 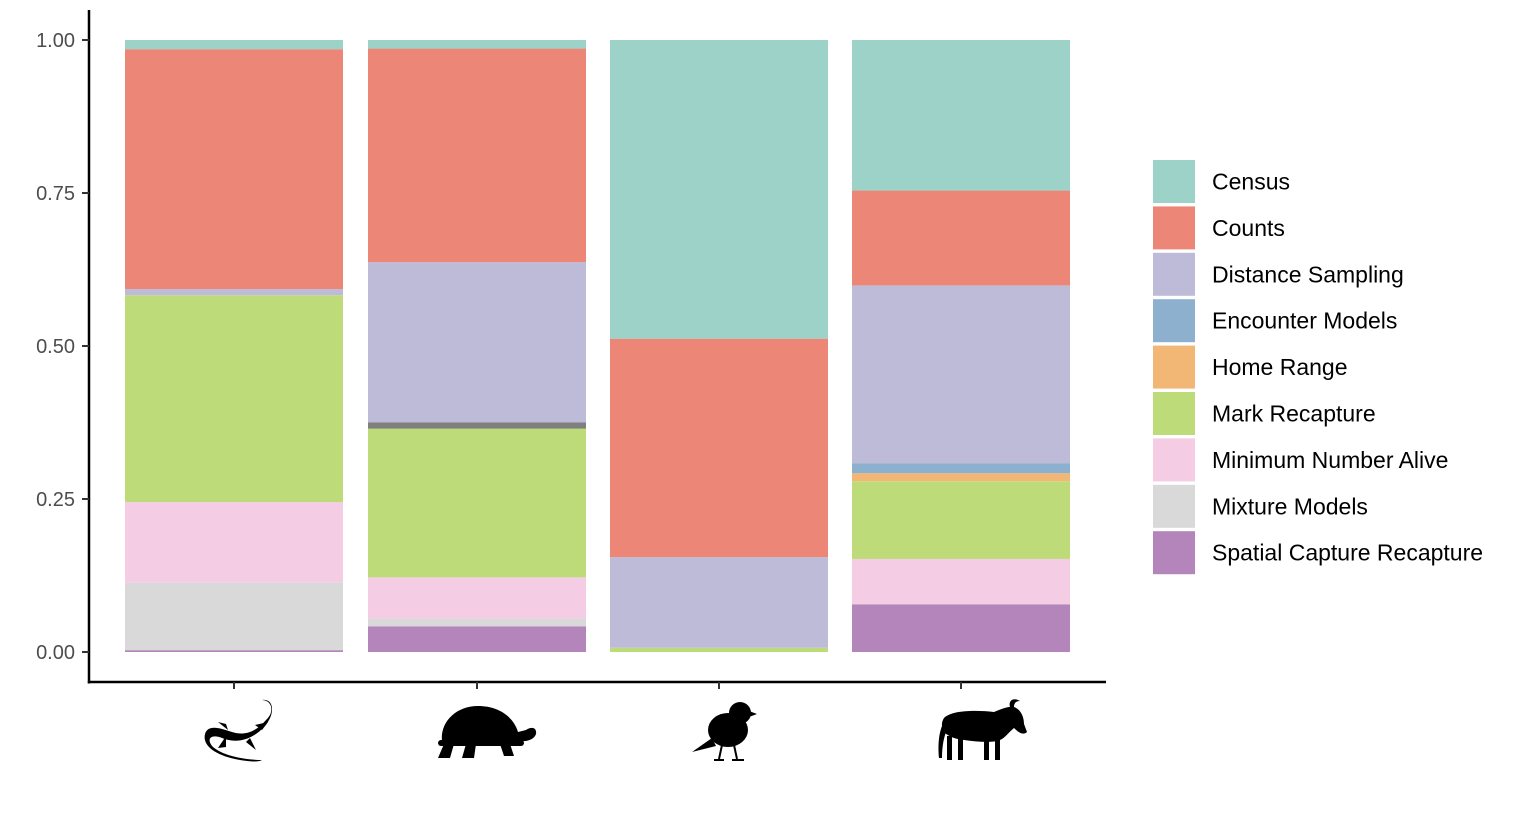 What do you see at coordinates (1347, 553) in the screenshot?
I see `legend-label: Spatial Capture Recapture` at bounding box center [1347, 553].